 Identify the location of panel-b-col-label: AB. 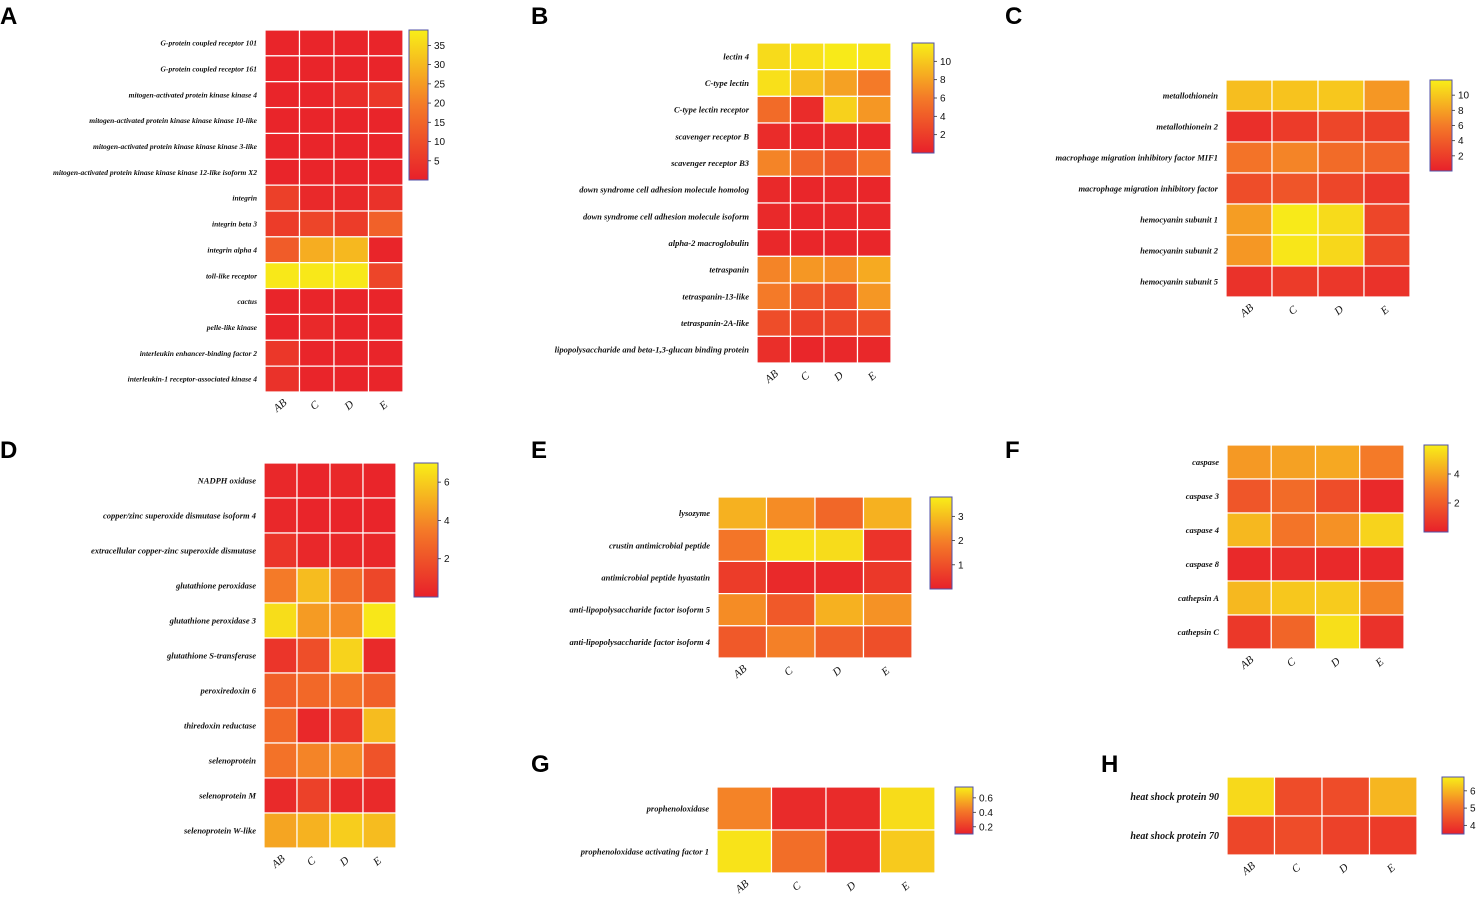
(771, 377).